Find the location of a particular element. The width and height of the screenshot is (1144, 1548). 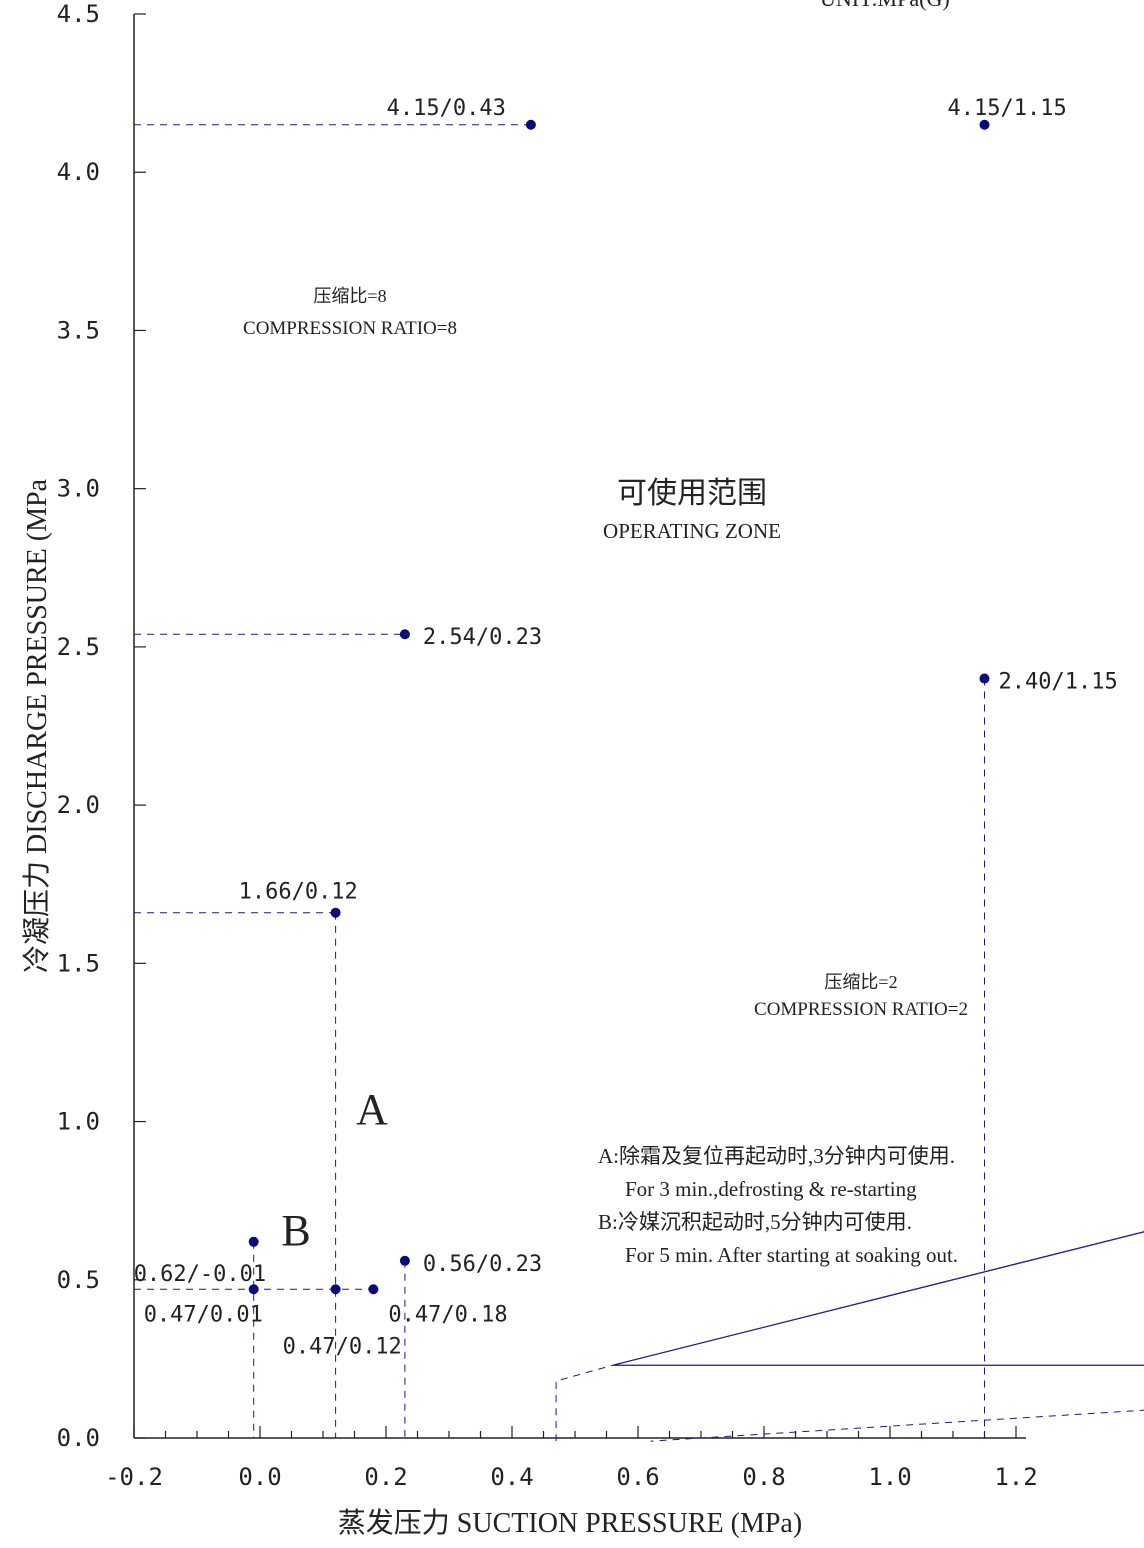

point-label: 0.62/-0.01 is located at coordinates (200, 1274).